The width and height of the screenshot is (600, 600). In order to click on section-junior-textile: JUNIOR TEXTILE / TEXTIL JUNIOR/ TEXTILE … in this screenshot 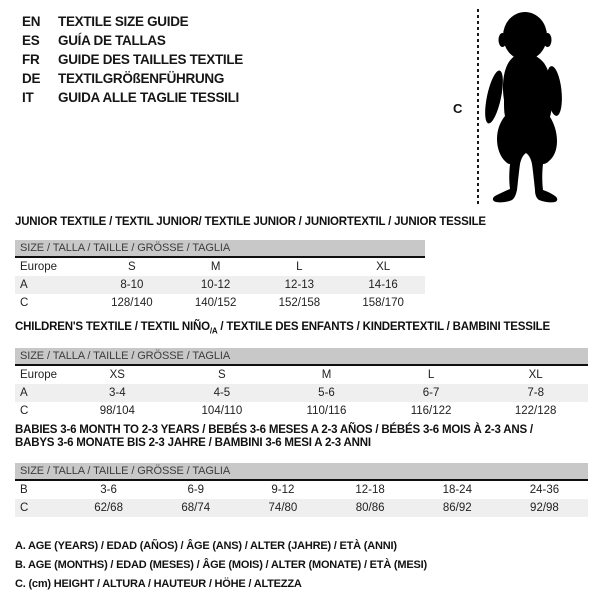, I will do `click(250, 264)`.